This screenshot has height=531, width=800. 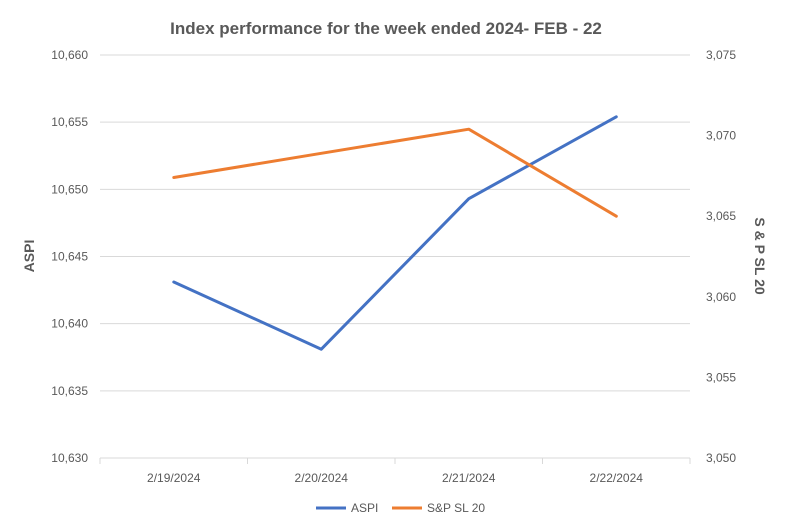 I want to click on legend-label: S&P SL 20, so click(x=456, y=508).